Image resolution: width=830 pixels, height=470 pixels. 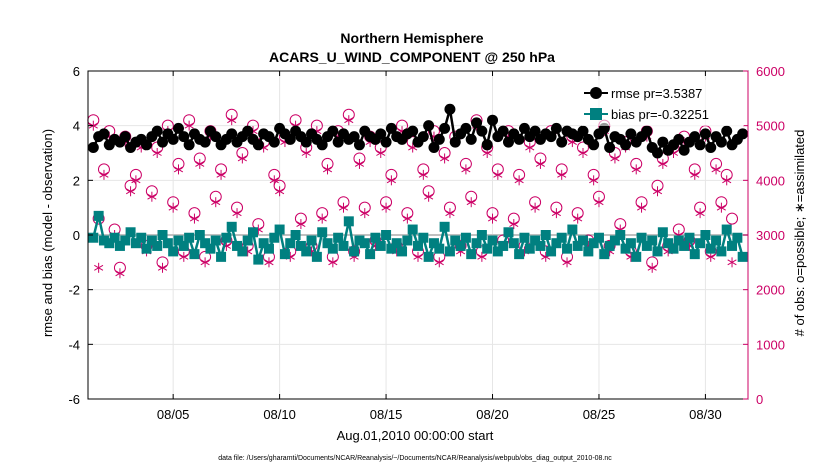 What do you see at coordinates (74, 344) in the screenshot?
I see `y-tick-label: -4` at bounding box center [74, 344].